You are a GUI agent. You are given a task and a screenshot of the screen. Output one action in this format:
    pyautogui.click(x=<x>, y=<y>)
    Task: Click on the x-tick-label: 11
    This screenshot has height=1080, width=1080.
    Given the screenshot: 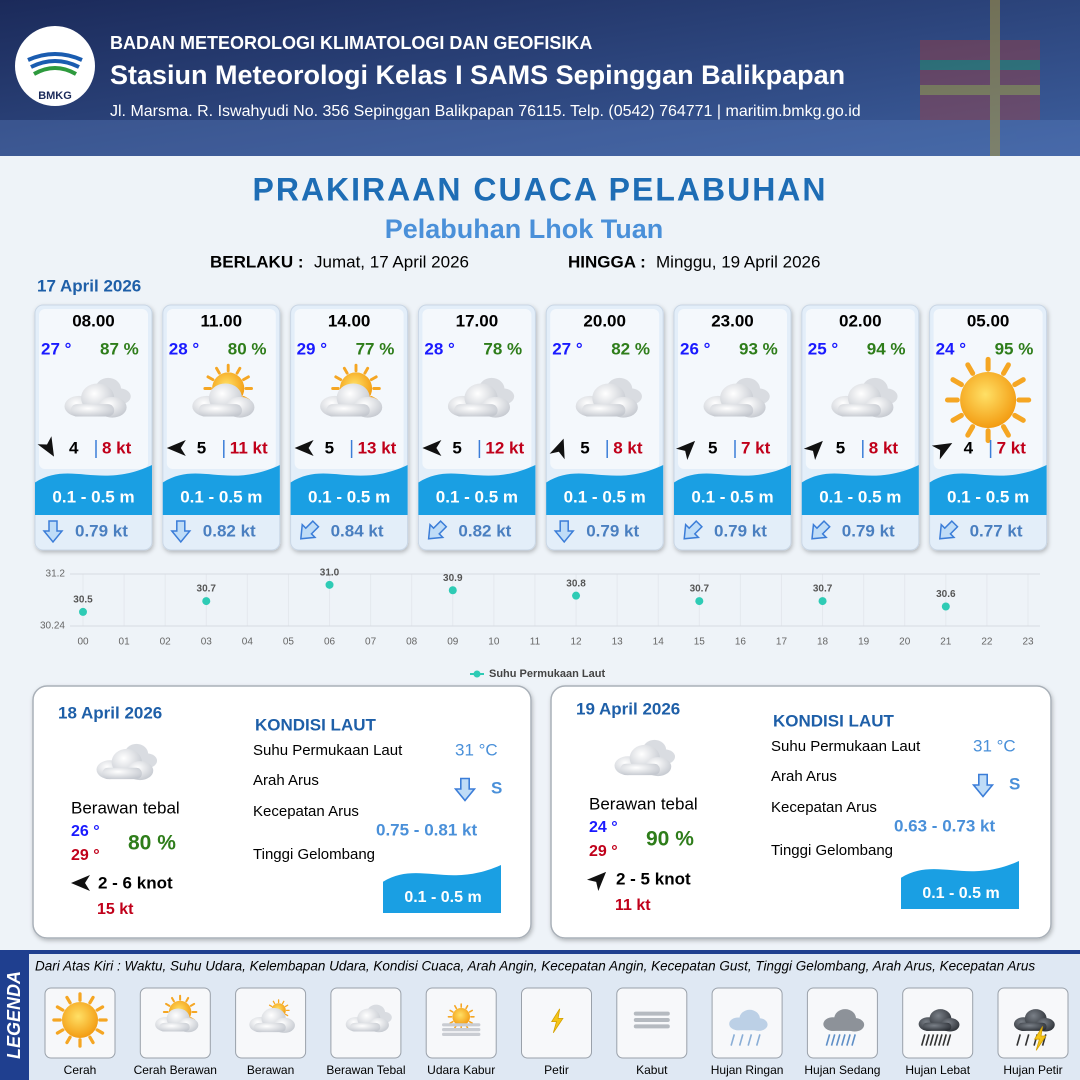 What is the action you would take?
    pyautogui.click(x=535, y=642)
    